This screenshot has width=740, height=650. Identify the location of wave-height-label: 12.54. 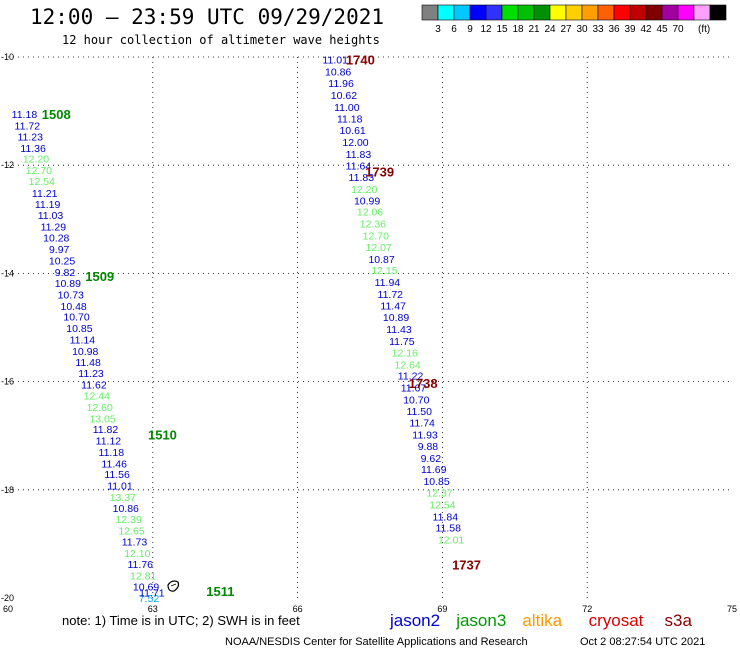
(42, 182).